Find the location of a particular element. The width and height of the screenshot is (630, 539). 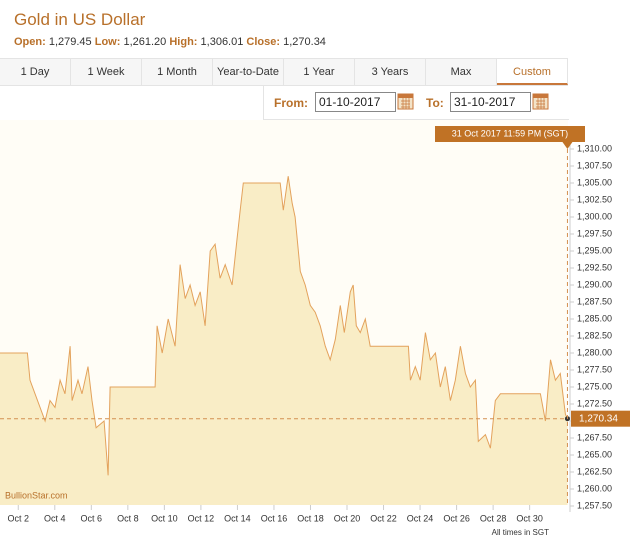

stat-value: 1,279.45 is located at coordinates (70, 42).